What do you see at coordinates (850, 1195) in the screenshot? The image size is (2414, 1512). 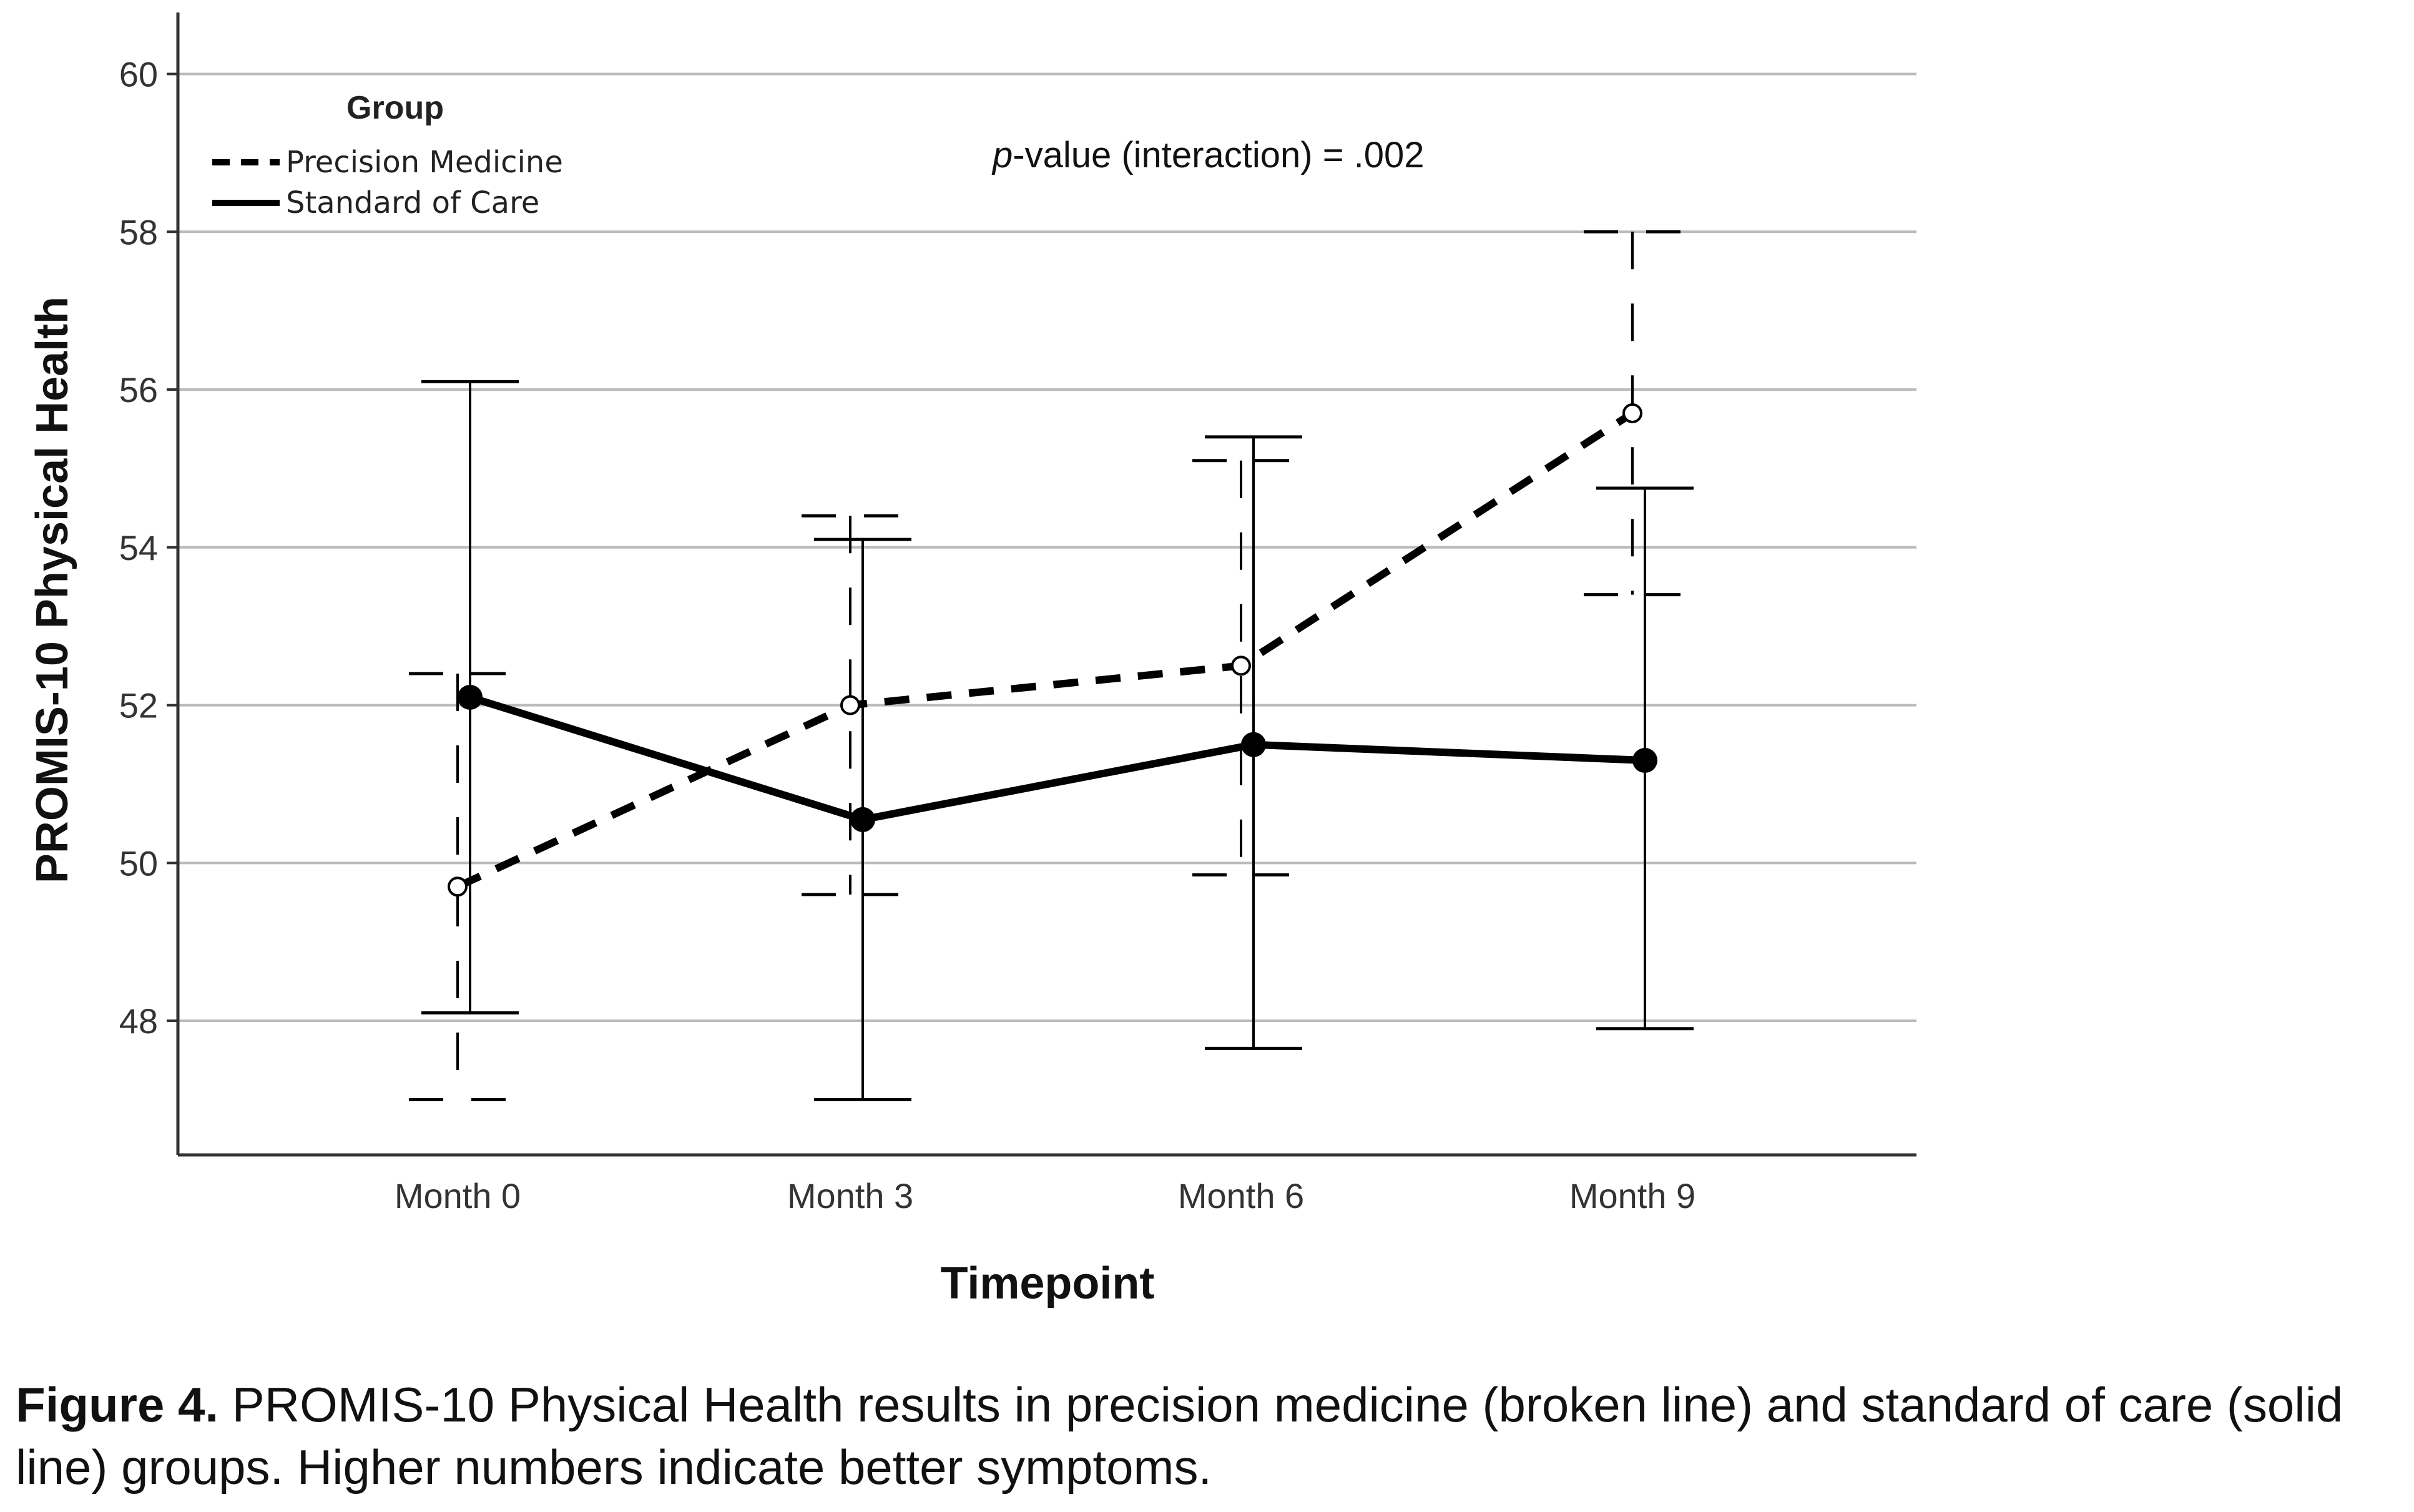 I see `x-tick-label-month-3: Month 3` at bounding box center [850, 1195].